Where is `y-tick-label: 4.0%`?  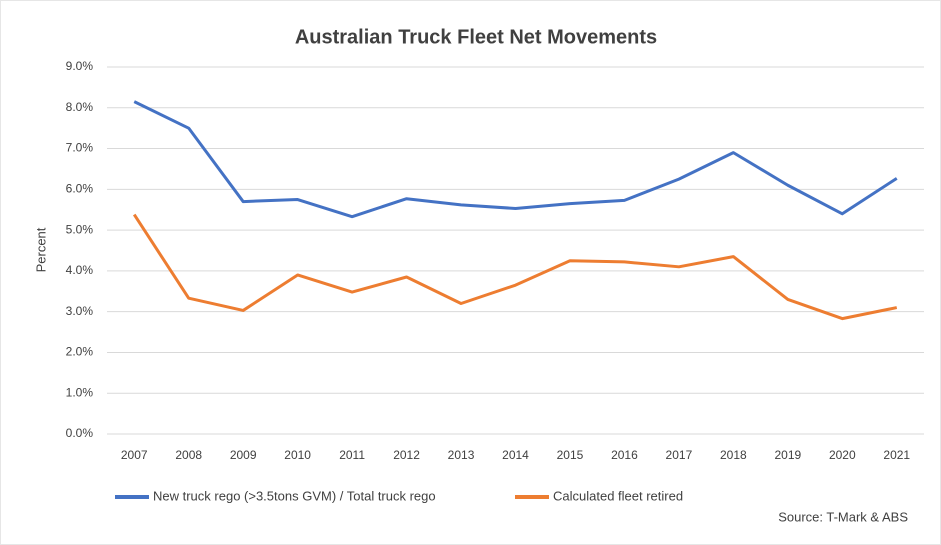
y-tick-label: 4.0% is located at coordinates (80, 270).